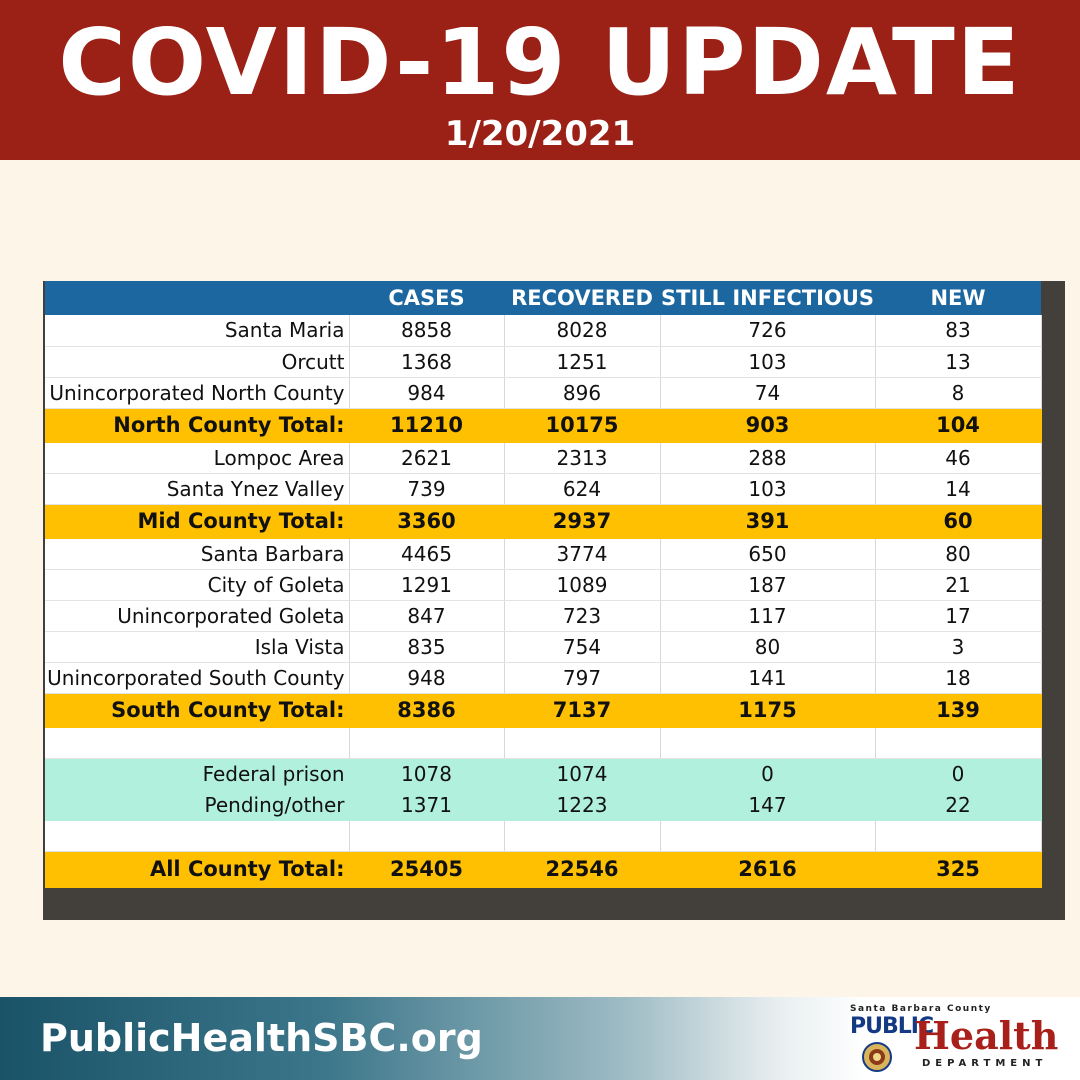 This screenshot has height=1080, width=1080. I want to click on table-row: Santa Ynez Valley 739 624 103 14, so click(543, 488).